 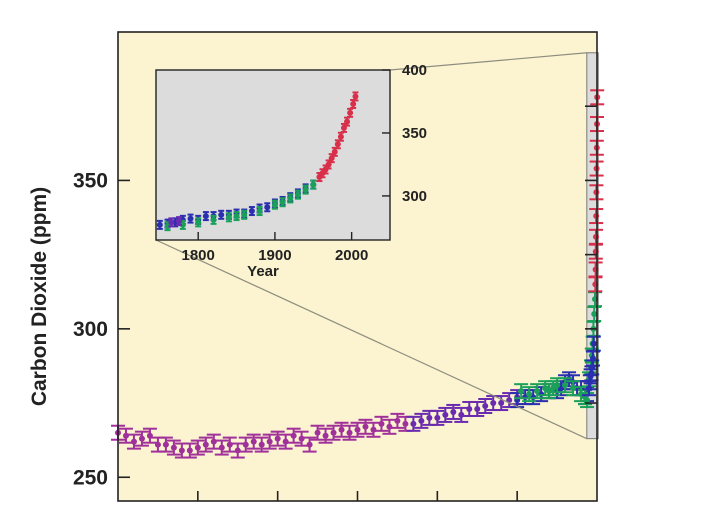 I want to click on inset-plot-frame, so click(x=273, y=155).